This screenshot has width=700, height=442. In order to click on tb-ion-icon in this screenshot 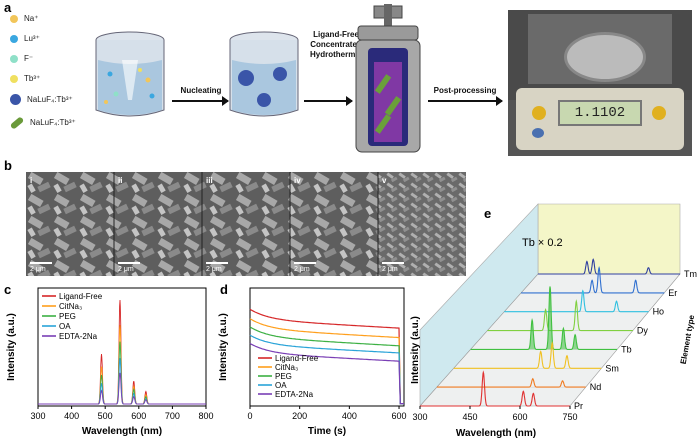, I will do `click(14, 78)`.